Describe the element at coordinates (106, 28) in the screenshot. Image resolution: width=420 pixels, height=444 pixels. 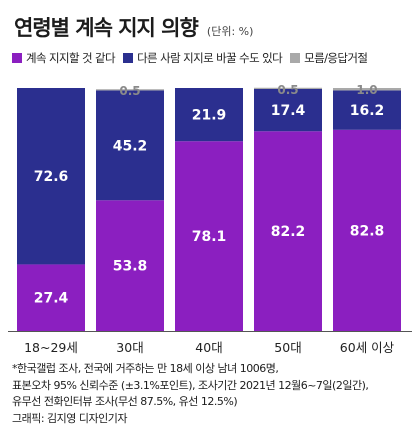
I see `chart-title: 연령별 계속 지지 의향` at that location.